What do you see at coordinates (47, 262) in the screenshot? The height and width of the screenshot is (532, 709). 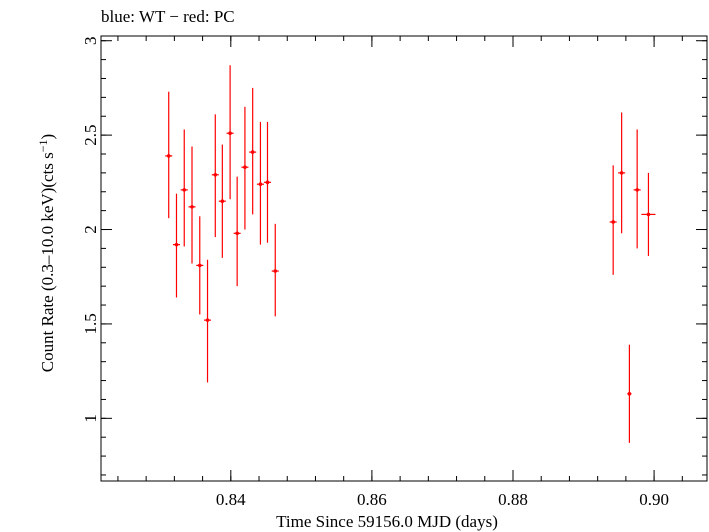 I see `y-axis-label-main: Count Rate (0.3–10.0 keV)(cts s` at bounding box center [47, 262].